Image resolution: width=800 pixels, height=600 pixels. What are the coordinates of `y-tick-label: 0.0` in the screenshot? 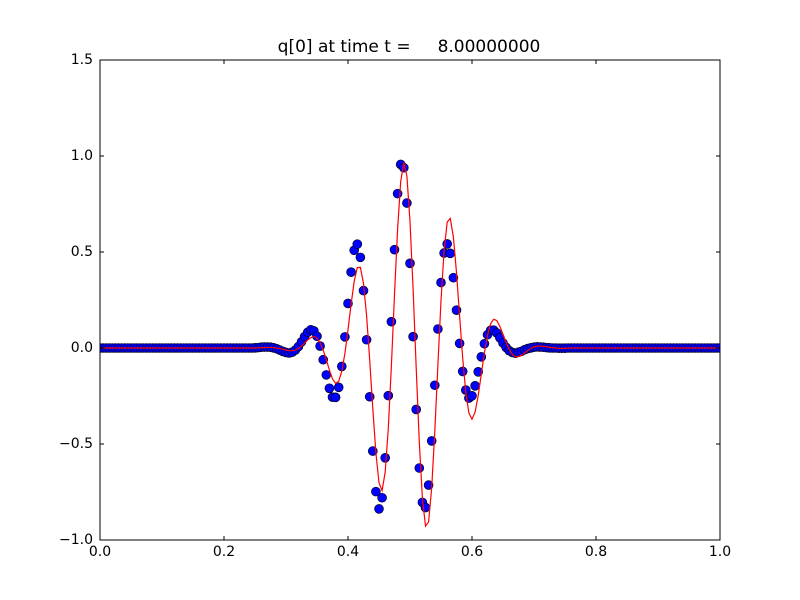 It's located at (82, 348).